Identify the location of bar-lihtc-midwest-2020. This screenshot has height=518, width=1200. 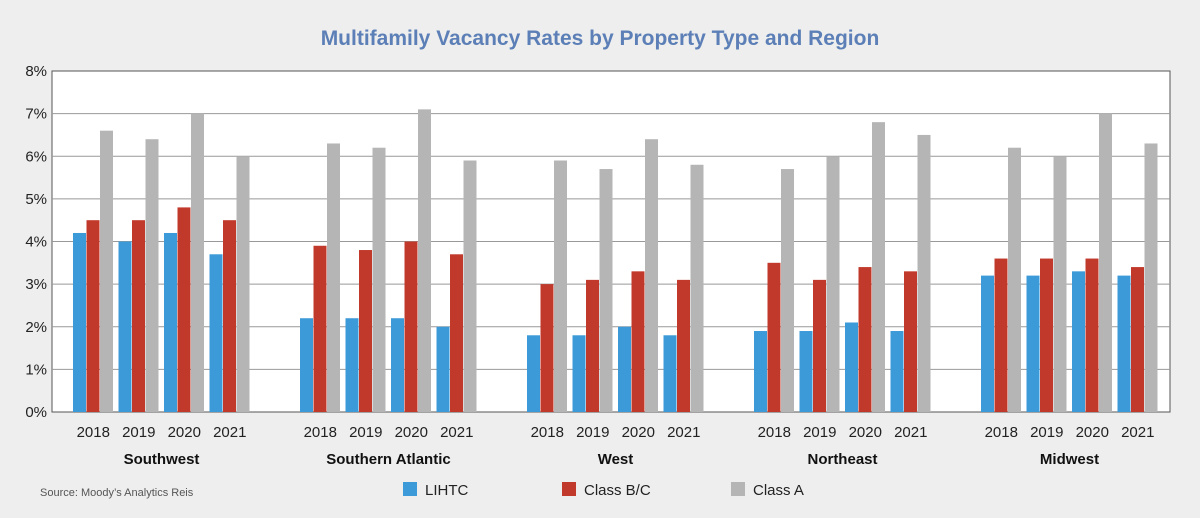
(1078, 341).